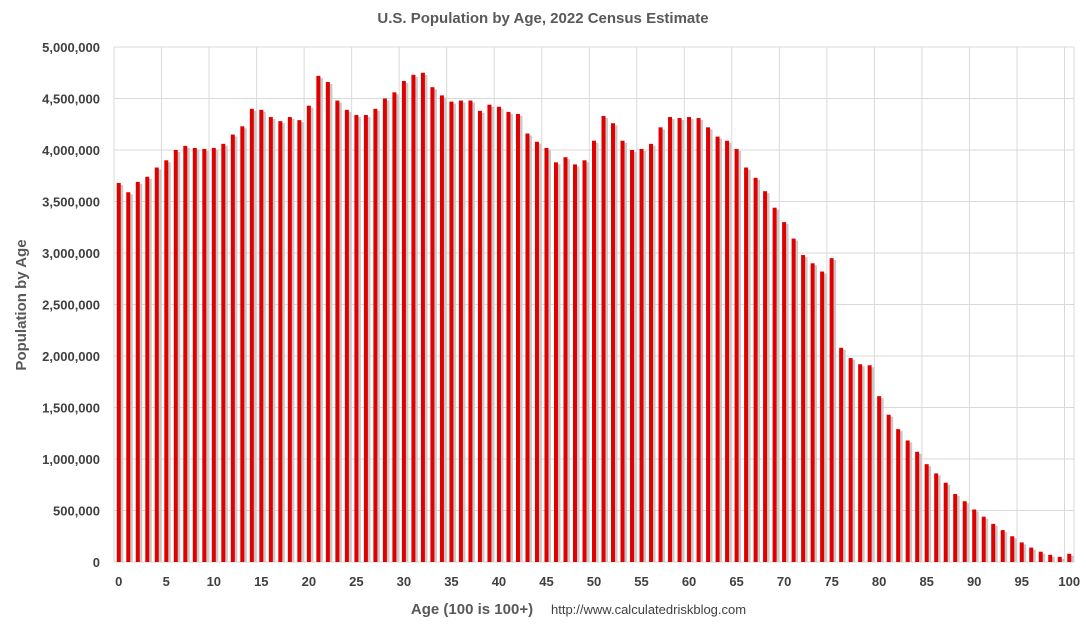  Describe the element at coordinates (451, 581) in the screenshot. I see `x-tick-label: 35` at that location.